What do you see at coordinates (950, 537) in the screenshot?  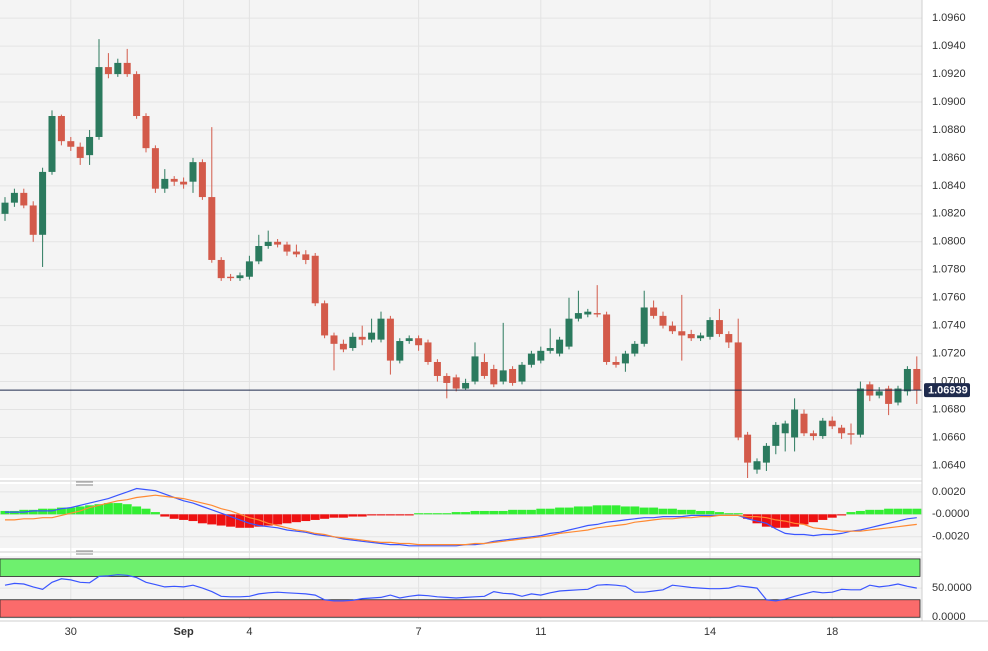 I see `y-tick-label: -0.0020` at bounding box center [950, 537].